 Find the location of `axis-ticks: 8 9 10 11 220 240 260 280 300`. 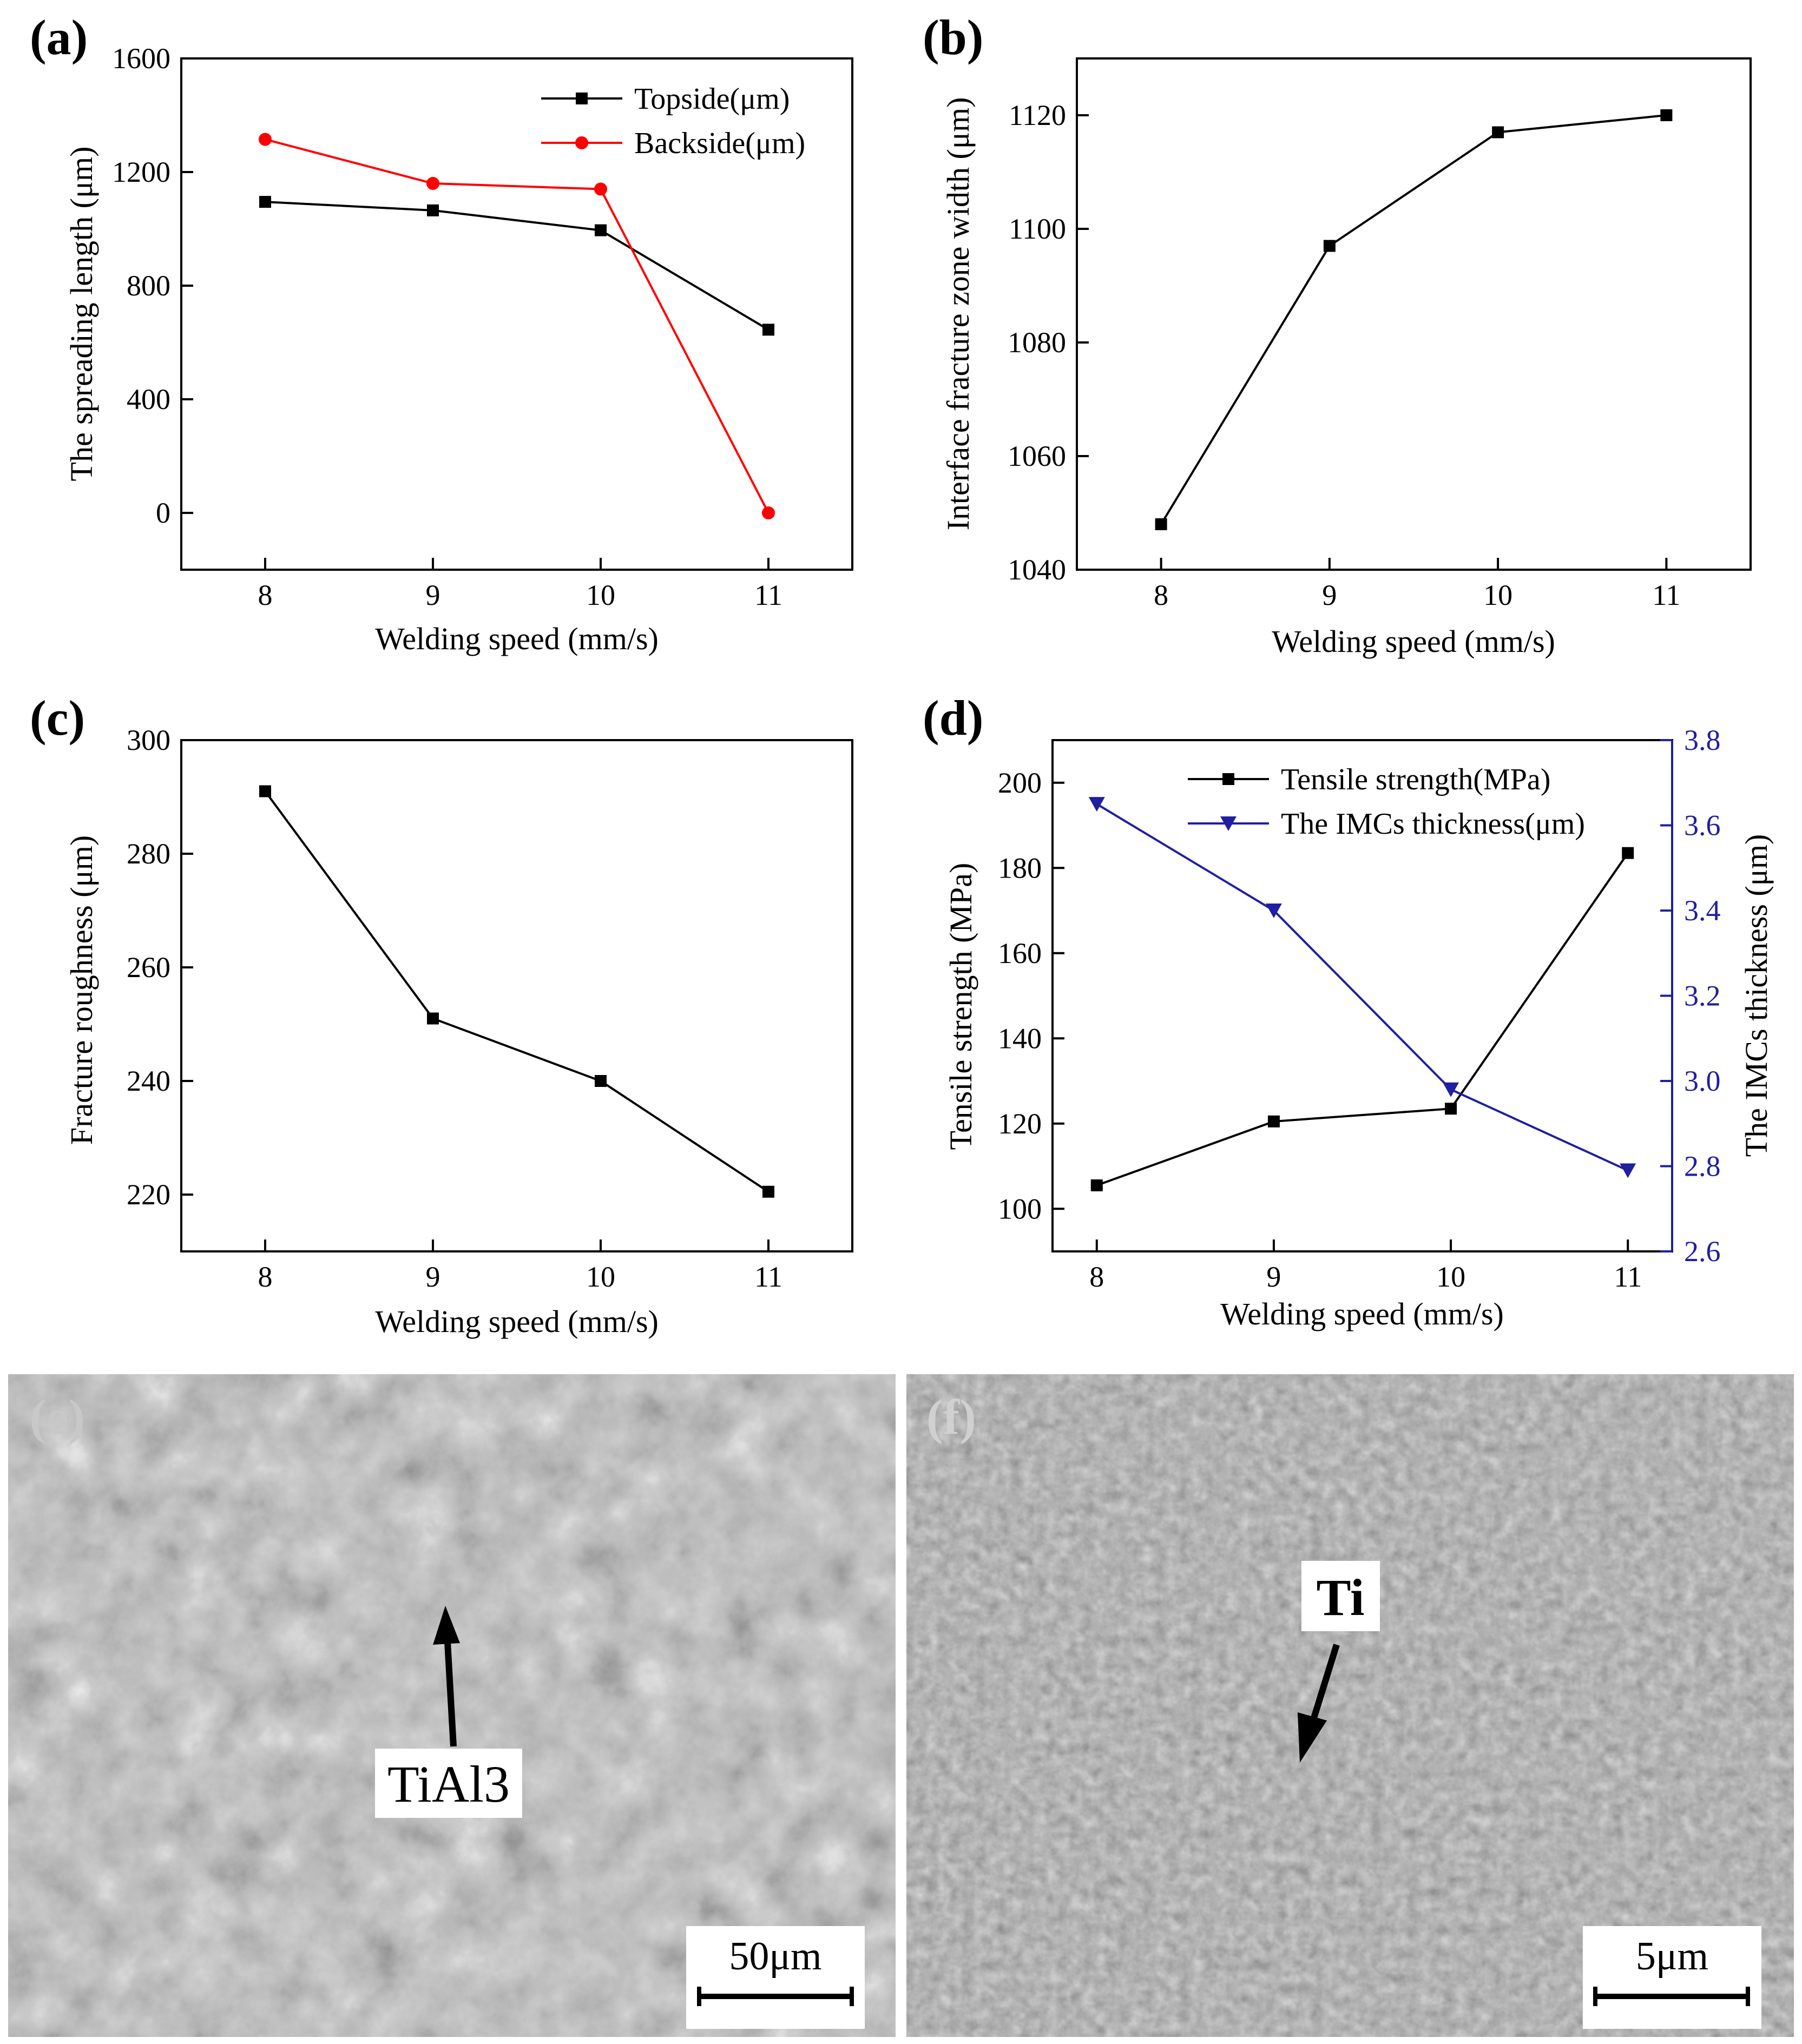

axis-ticks: 8 9 10 11 220 240 260 280 300 is located at coordinates (454, 1008).